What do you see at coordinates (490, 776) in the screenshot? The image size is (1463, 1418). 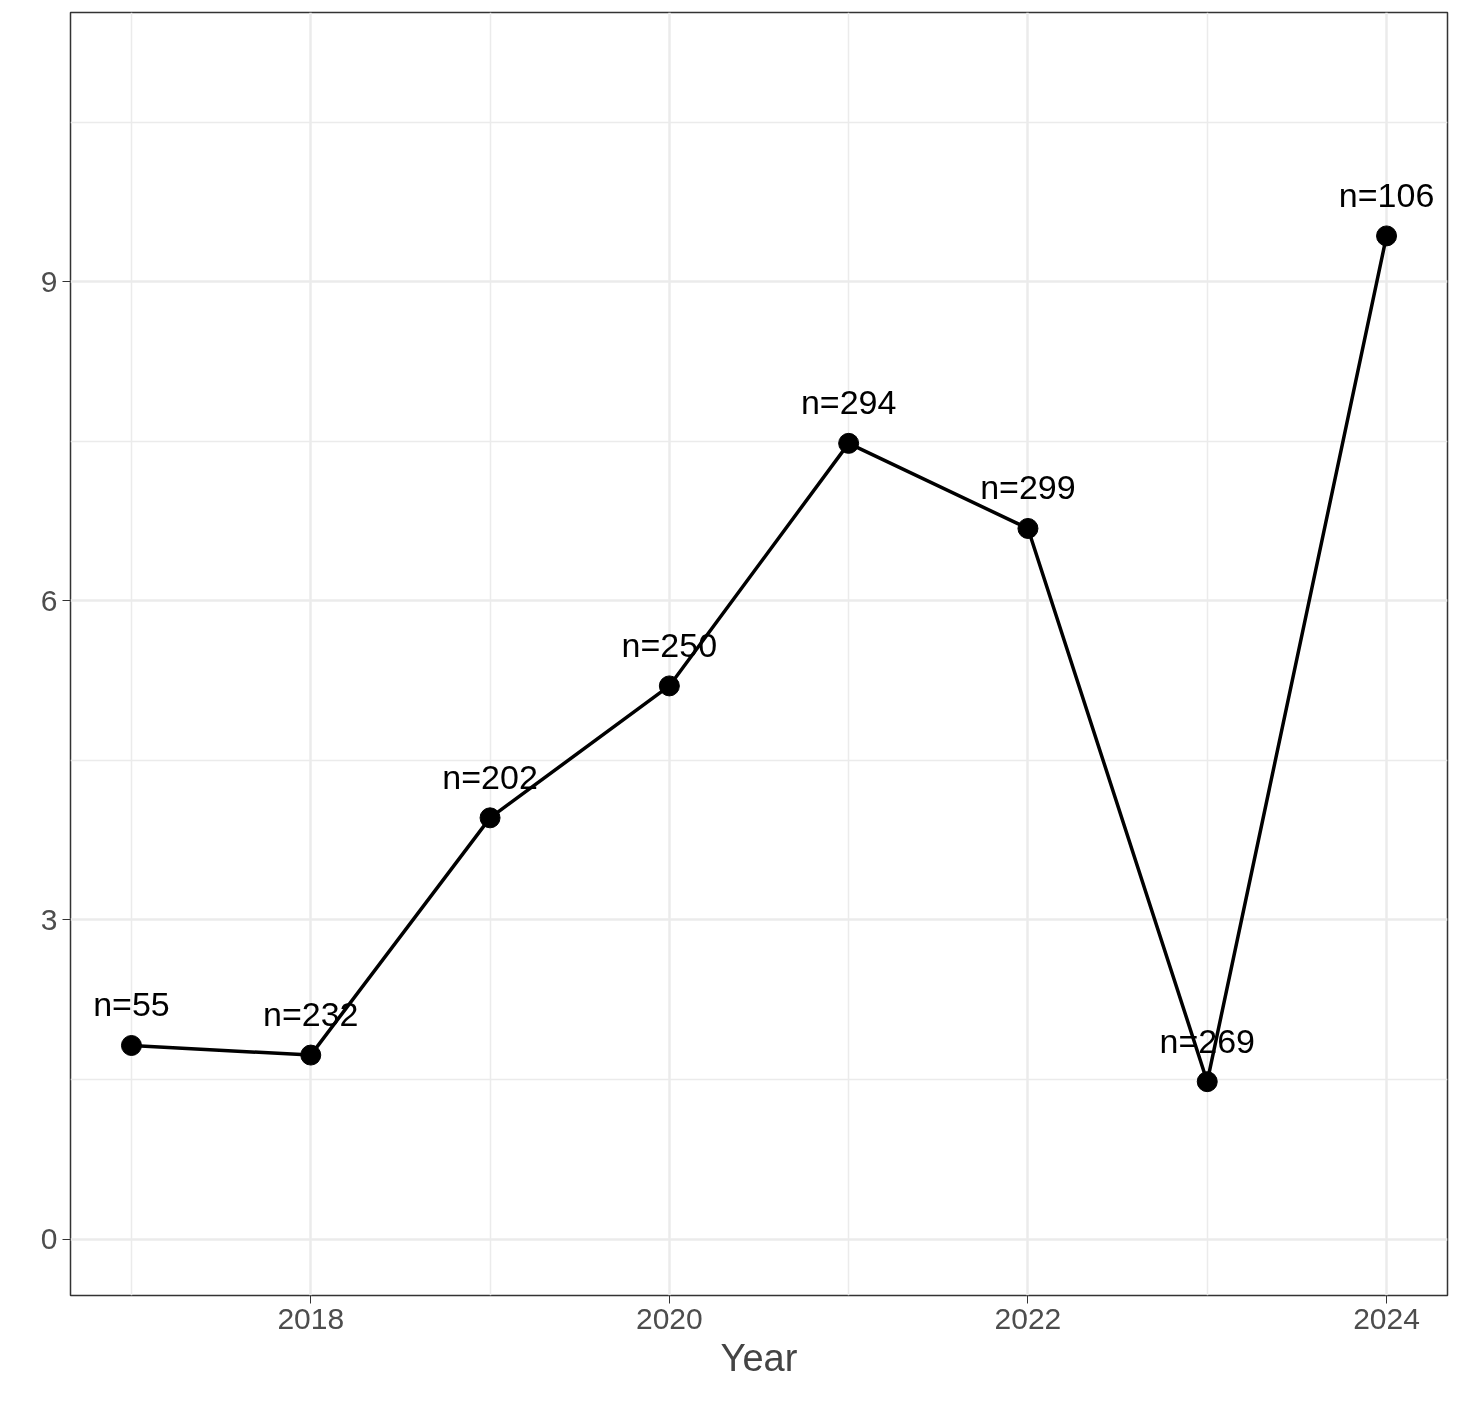 I see `annotation: n=202` at bounding box center [490, 776].